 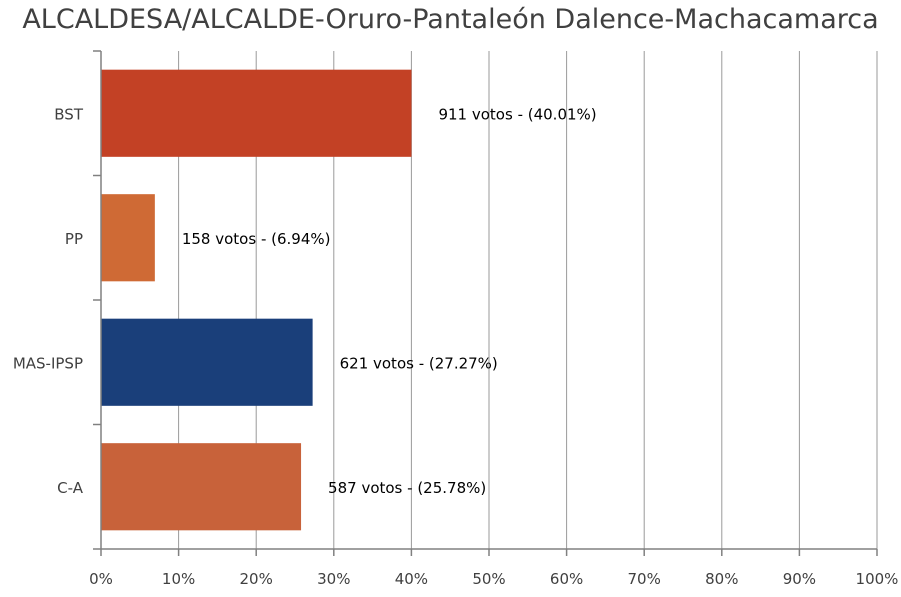 What do you see at coordinates (256, 239) in the screenshot?
I see `data-label-pp: 158 votos - (6.94%)` at bounding box center [256, 239].